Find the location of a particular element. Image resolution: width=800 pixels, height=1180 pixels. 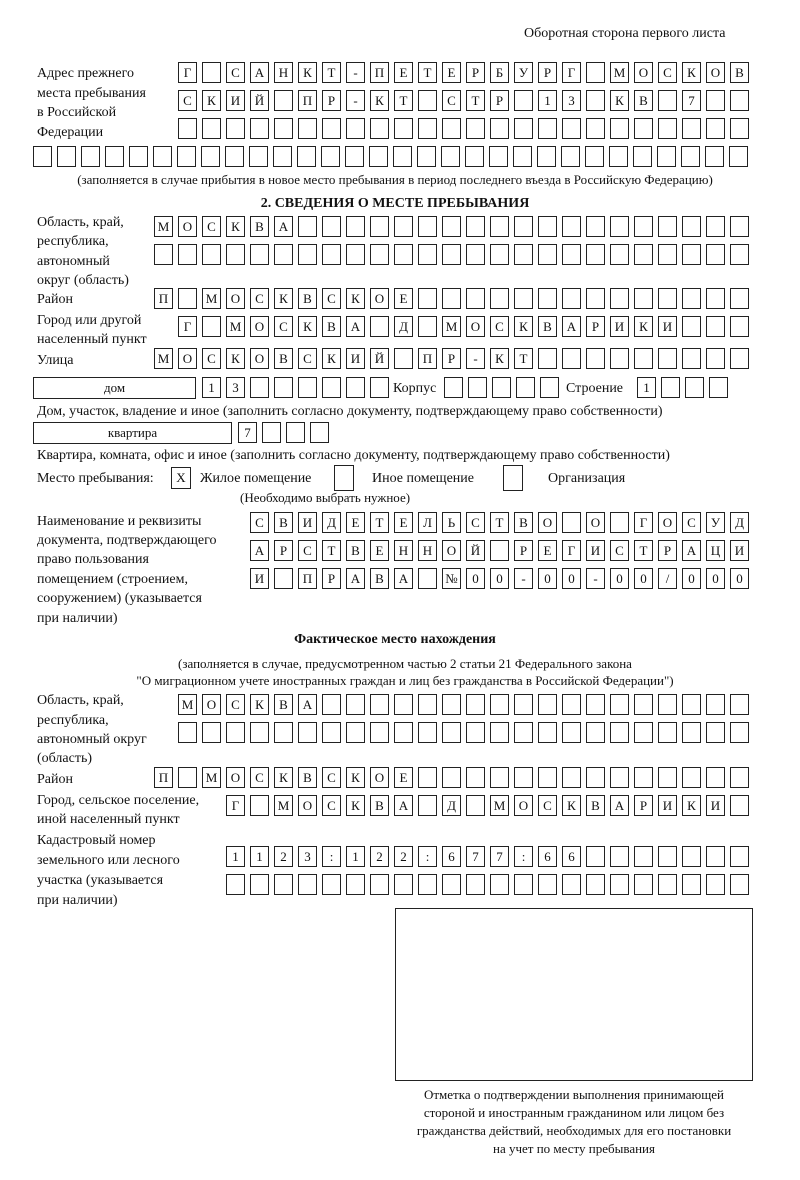

char-cell: 2 is located at coordinates (283, 856).